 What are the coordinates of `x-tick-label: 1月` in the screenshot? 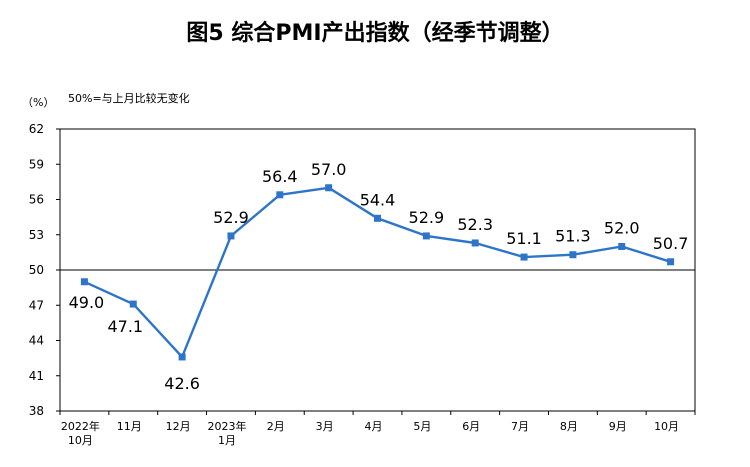 It's located at (227, 440).